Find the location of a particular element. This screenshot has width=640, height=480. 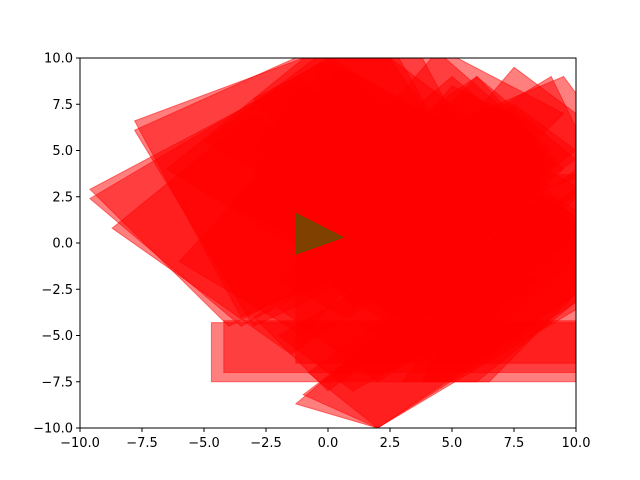

y-tick-label-7: 7.5 is located at coordinates (62, 105).